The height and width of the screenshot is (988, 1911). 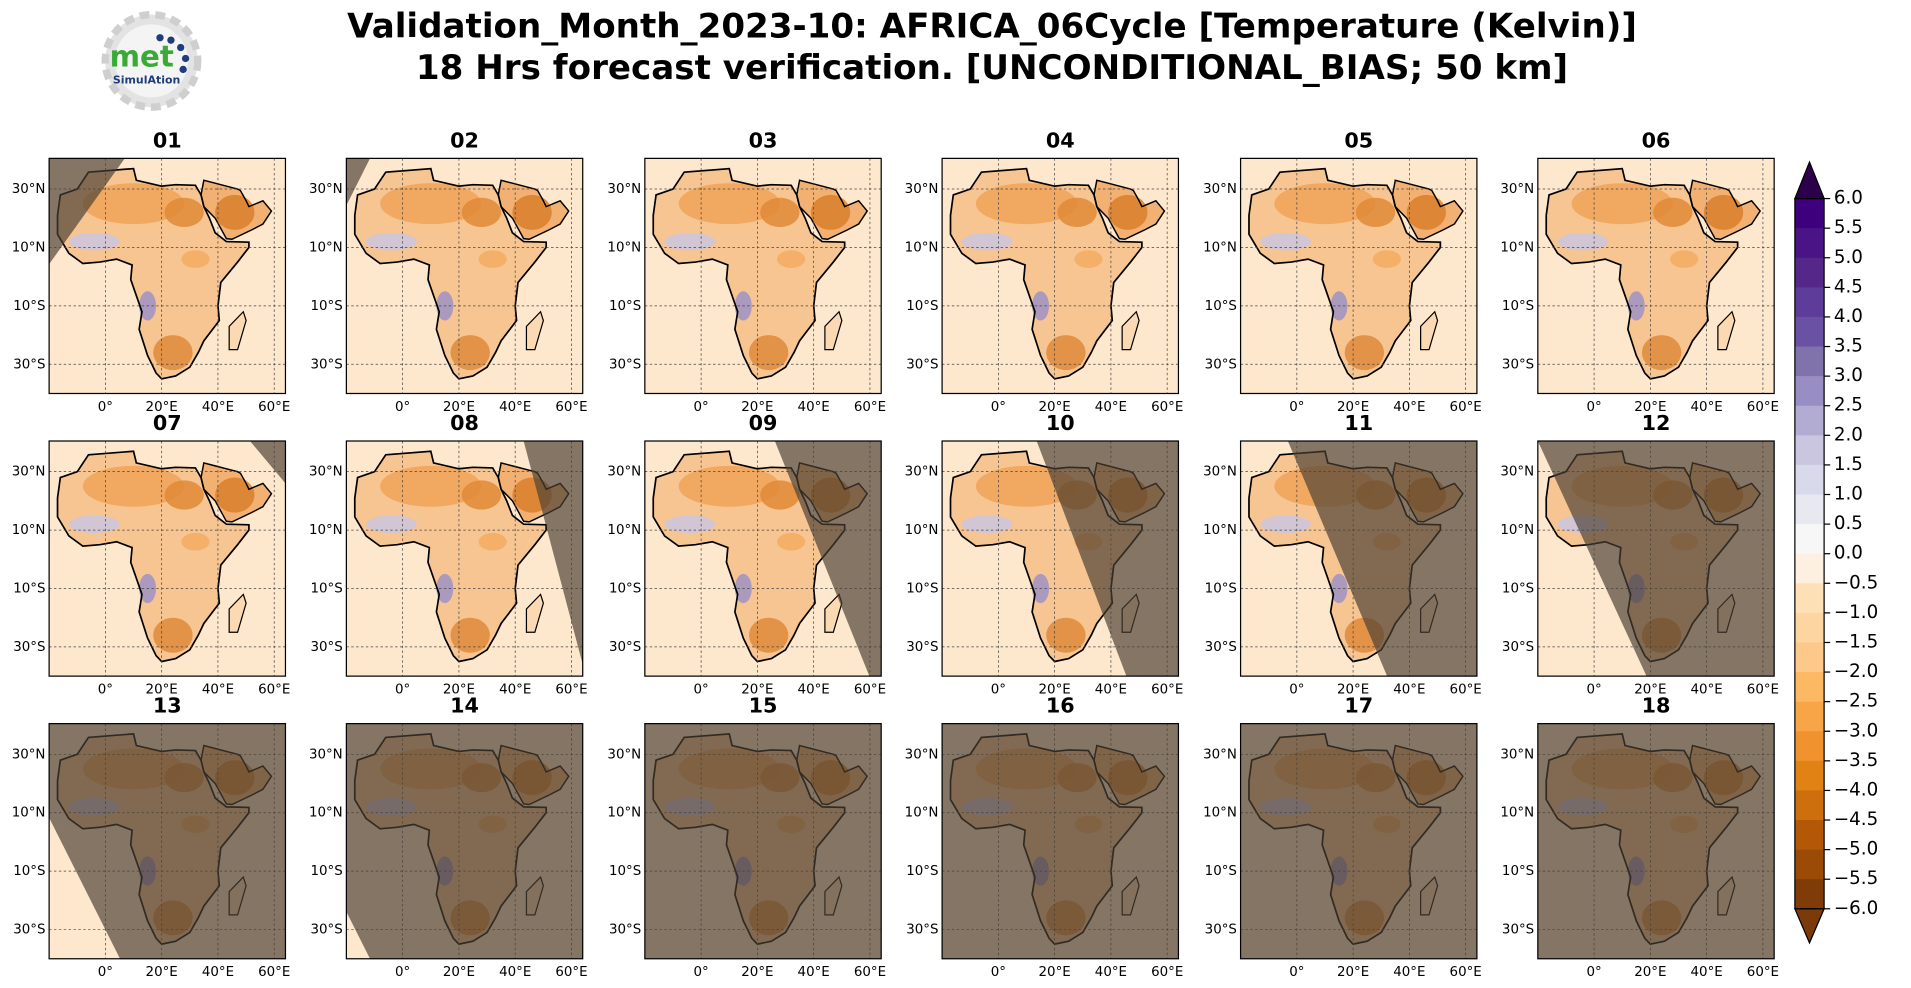 I want to click on coastline, so click(x=1130, y=330).